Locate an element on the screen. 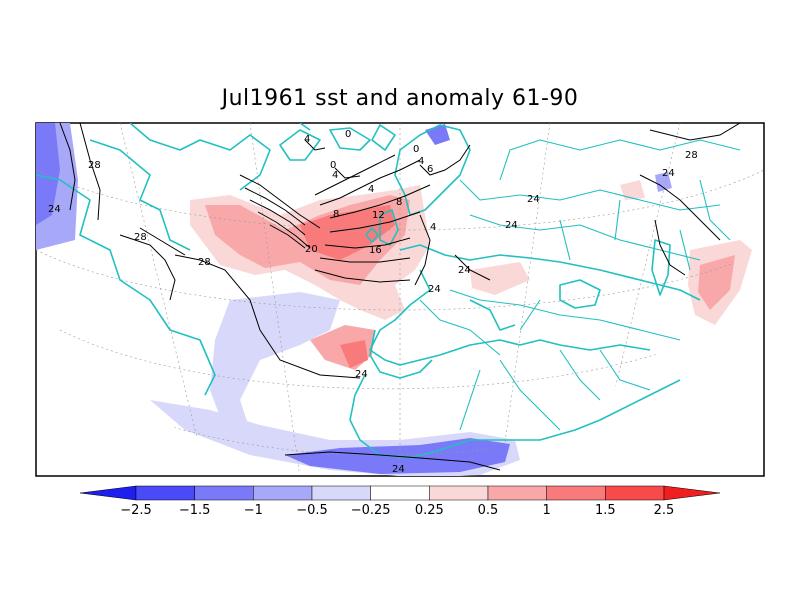  colorbar-tick-label: 0.5 is located at coordinates (488, 510).